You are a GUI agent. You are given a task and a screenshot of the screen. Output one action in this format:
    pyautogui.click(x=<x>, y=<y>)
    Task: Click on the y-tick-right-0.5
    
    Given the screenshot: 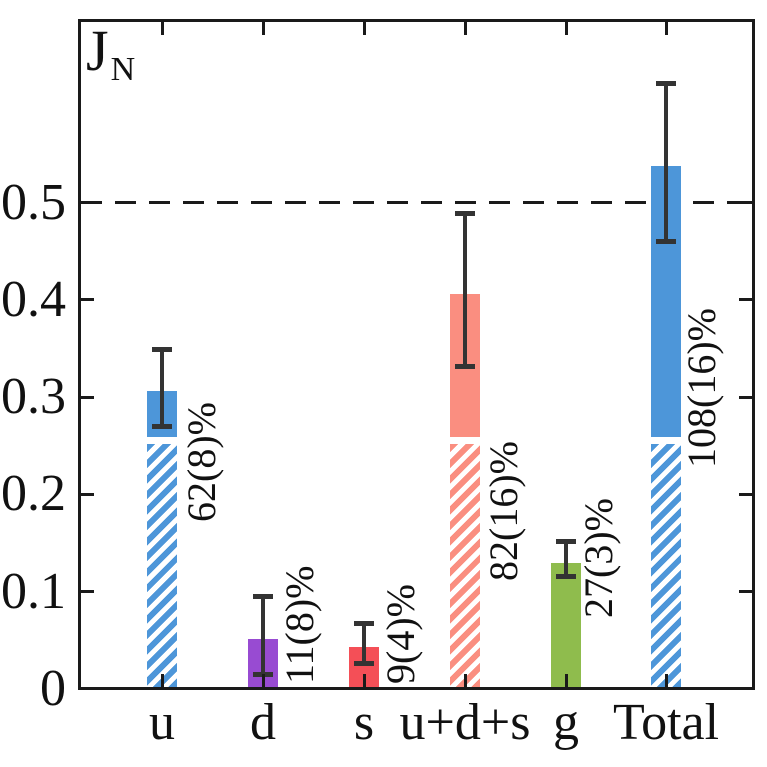 What is the action you would take?
    pyautogui.click(x=745, y=202)
    